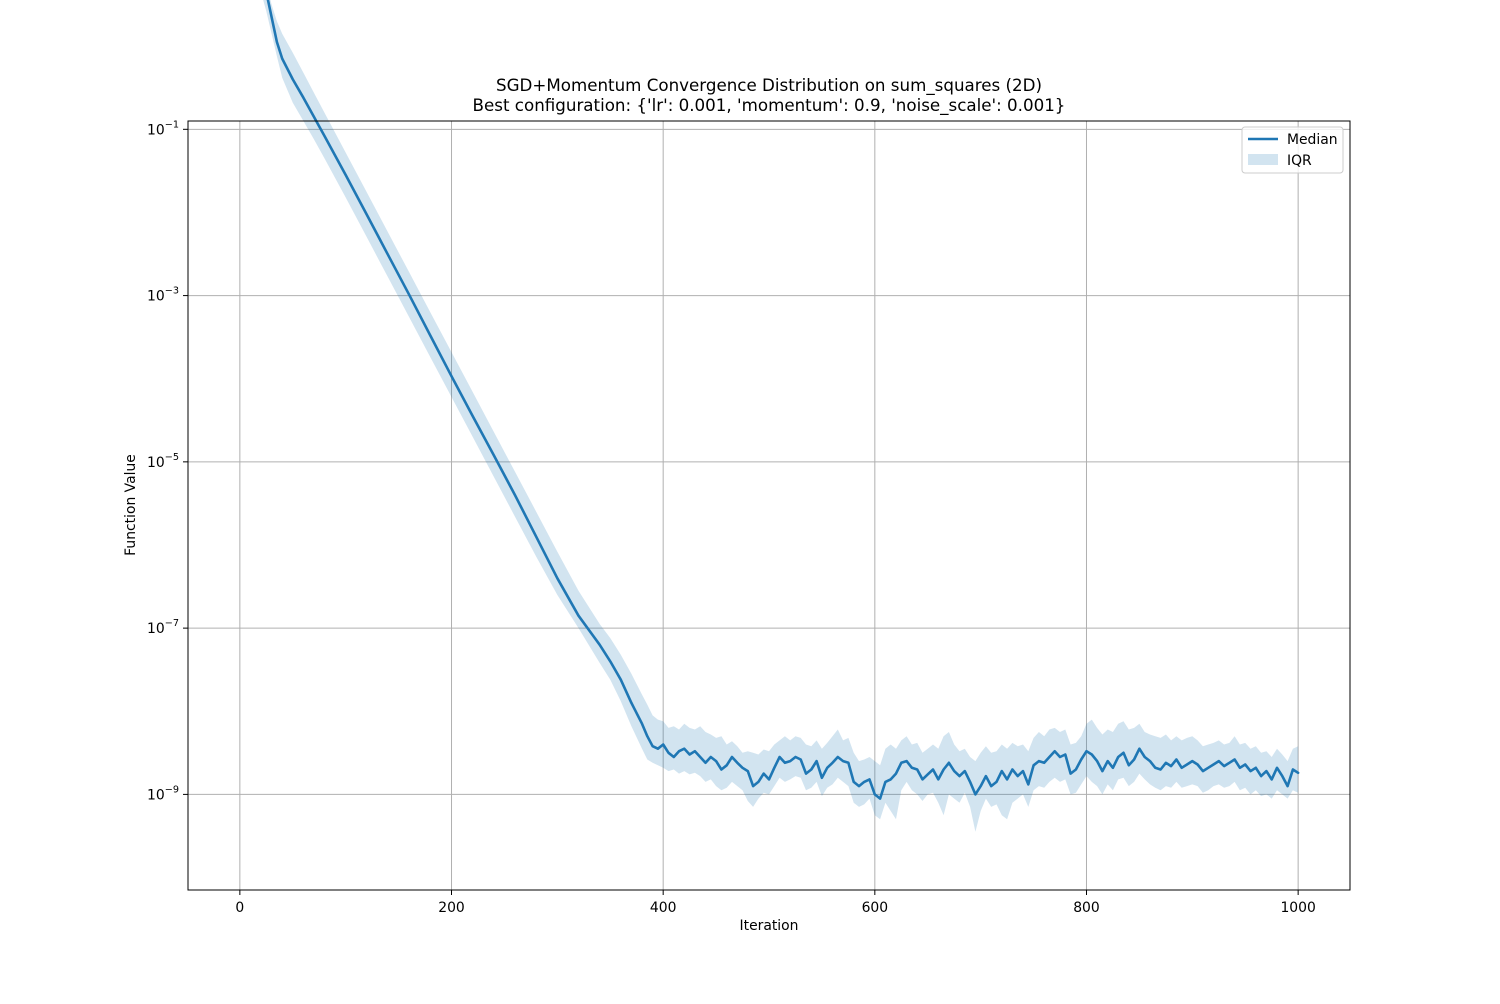 This screenshot has height=1004, width=1500. I want to click on legend-median-label: Median, so click(1312, 140).